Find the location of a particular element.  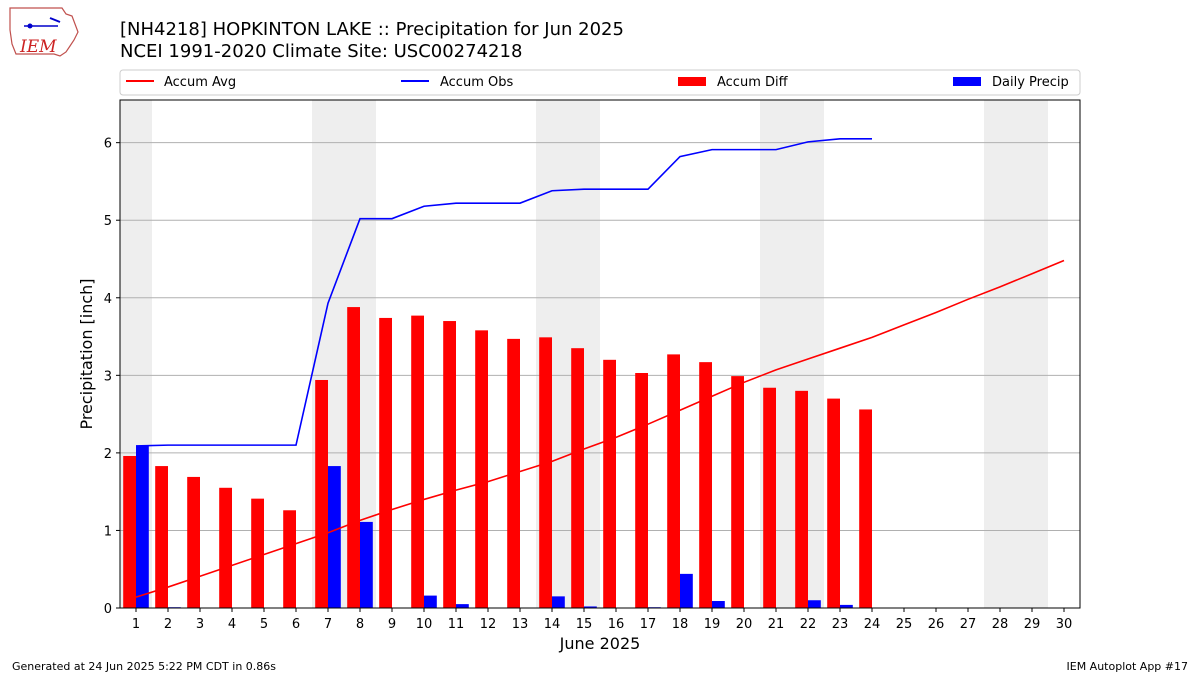

x-tick-label: 17 is located at coordinates (648, 624).